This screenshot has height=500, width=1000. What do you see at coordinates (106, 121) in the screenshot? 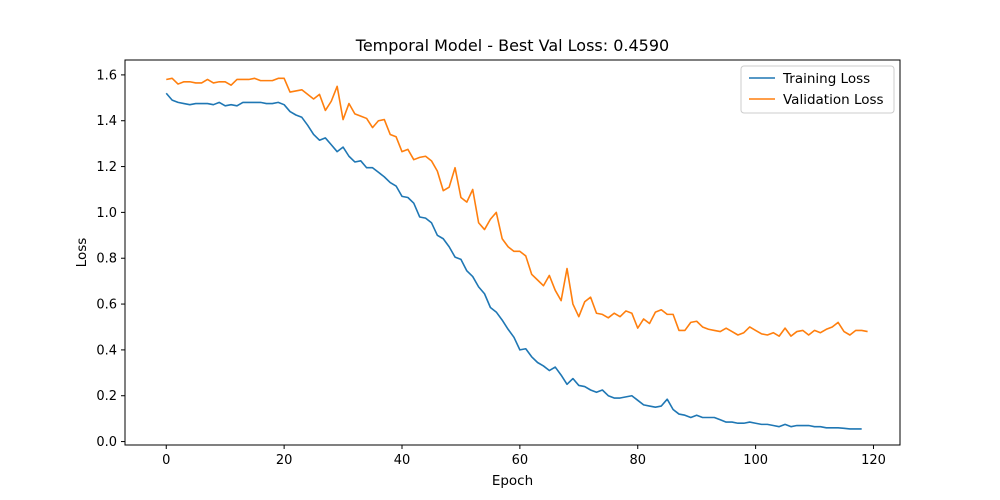
I see `y-tick-label: 1.4` at bounding box center [106, 121].